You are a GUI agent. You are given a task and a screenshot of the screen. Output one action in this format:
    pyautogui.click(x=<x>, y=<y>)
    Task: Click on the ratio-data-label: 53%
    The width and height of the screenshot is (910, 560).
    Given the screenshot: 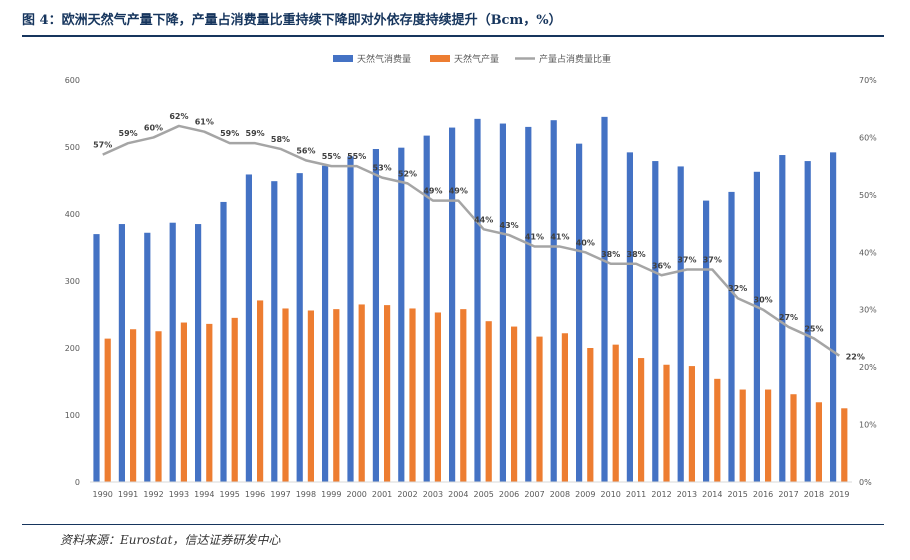 What is the action you would take?
    pyautogui.click(x=382, y=168)
    